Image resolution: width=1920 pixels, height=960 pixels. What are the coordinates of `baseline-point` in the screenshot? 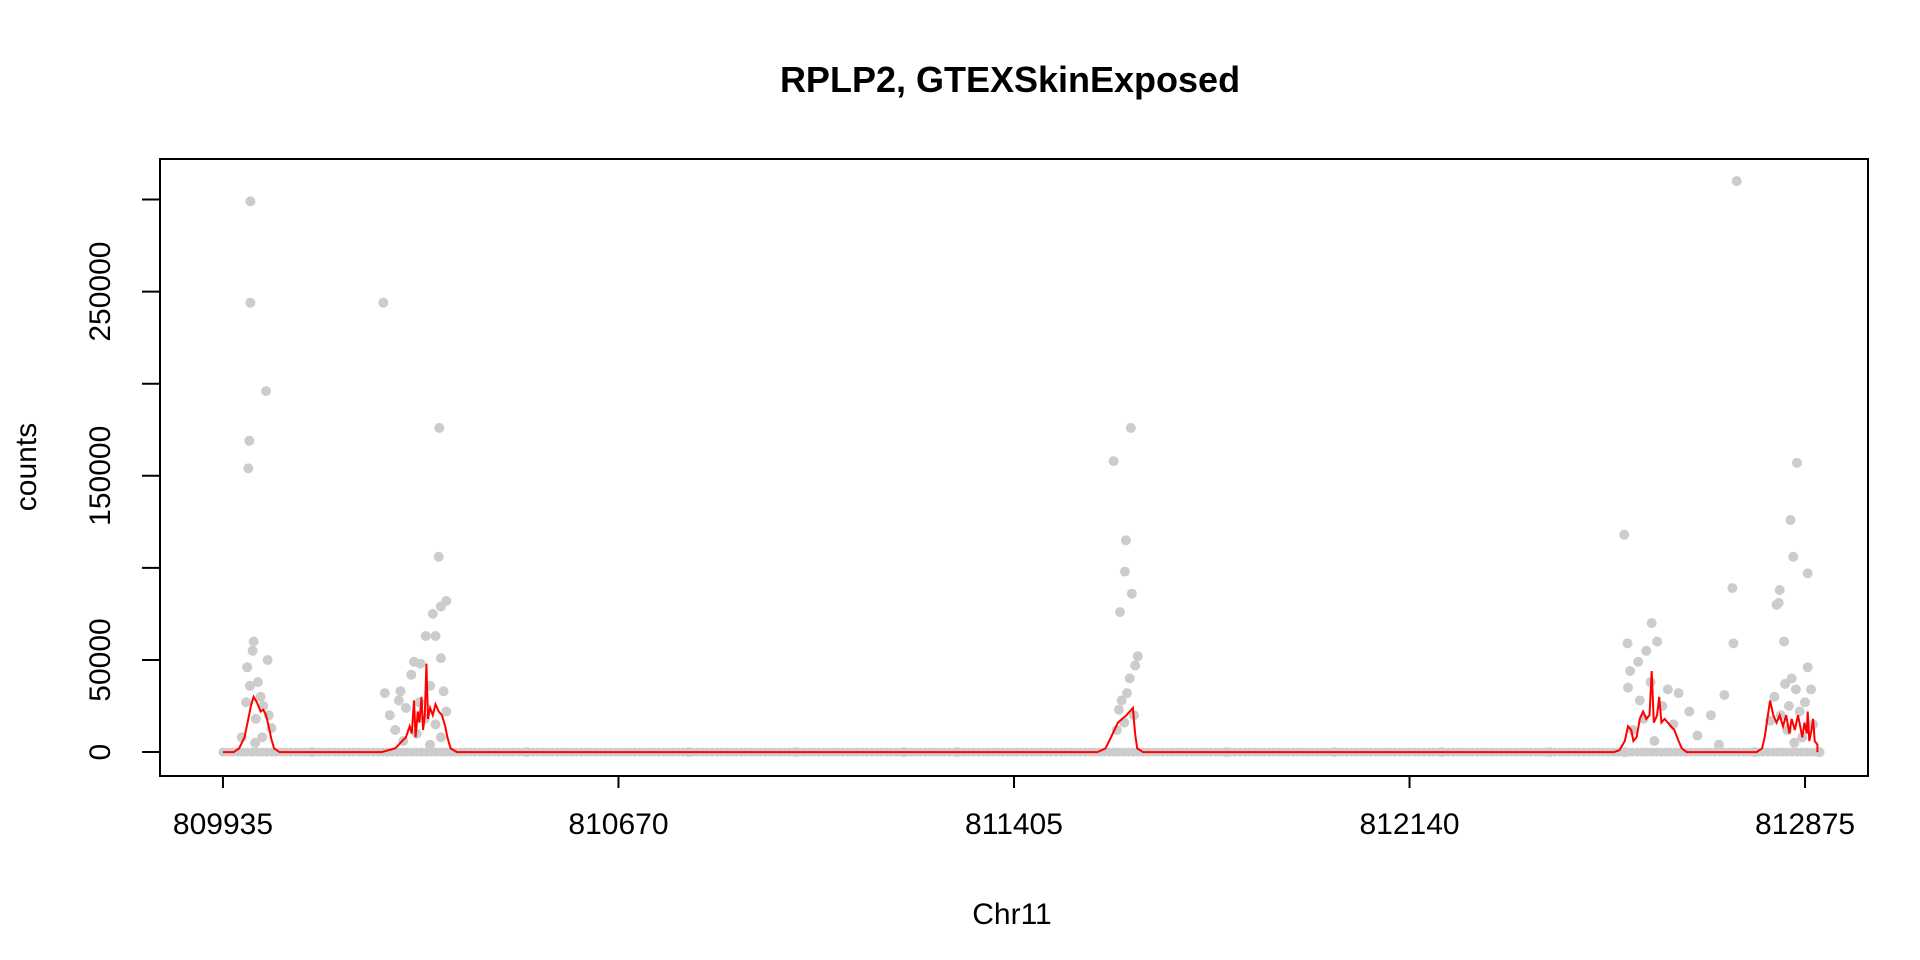 It's located at (1816, 752).